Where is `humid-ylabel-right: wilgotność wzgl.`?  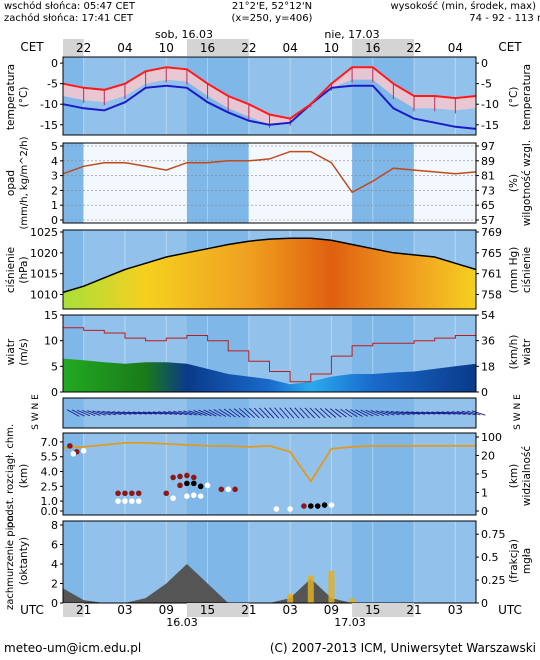
humid-ylabel-right: wilgotność wzgl. is located at coordinates (527, 183).